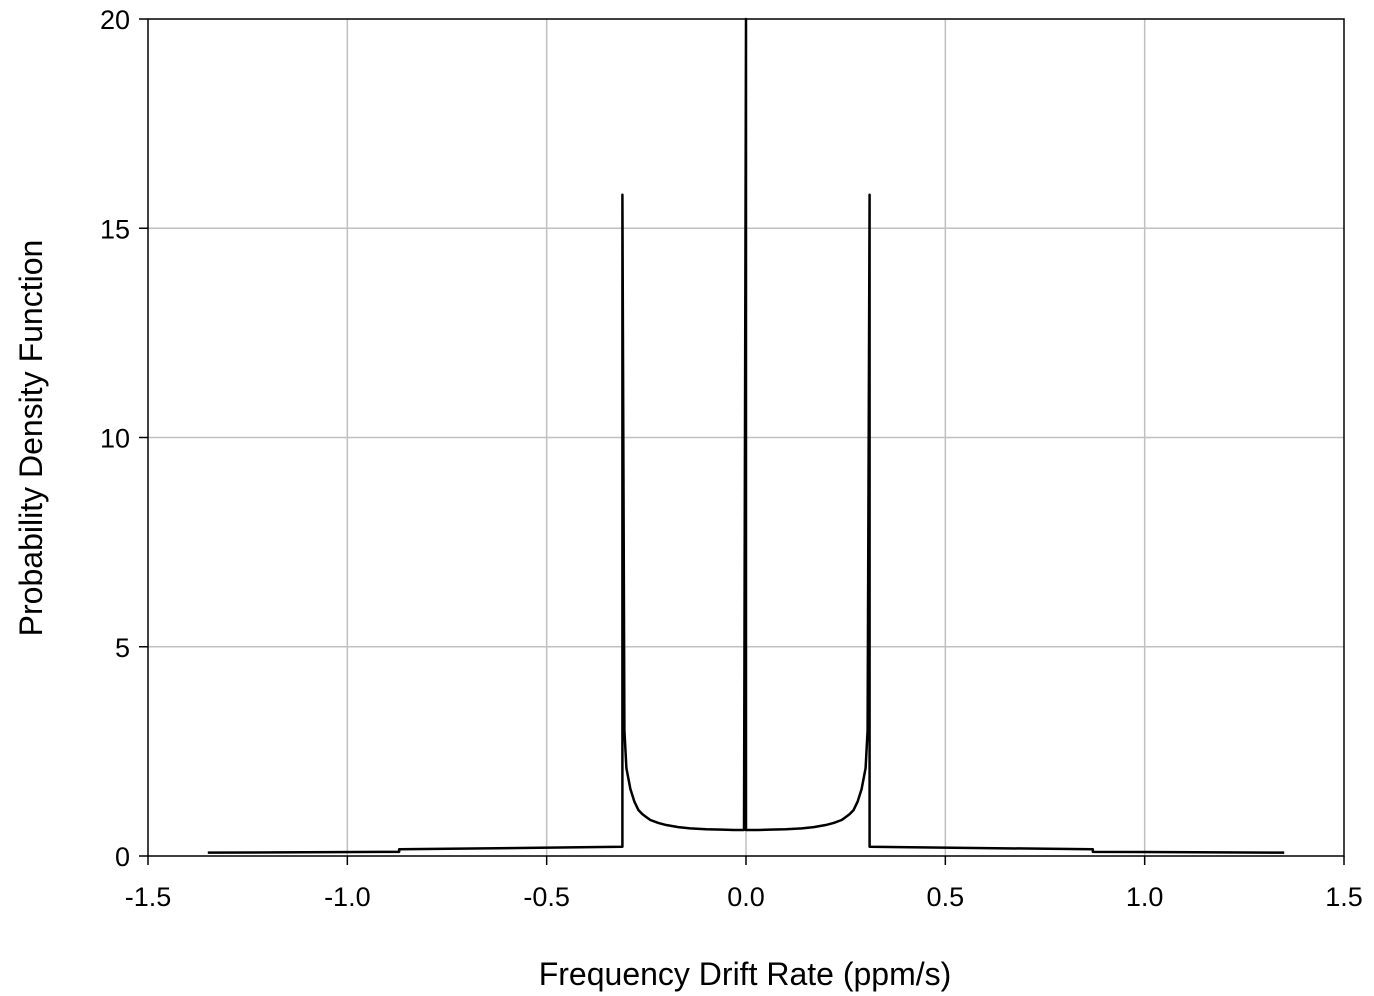 Image resolution: width=1374 pixels, height=996 pixels. Describe the element at coordinates (1344, 897) in the screenshot. I see `x-tick-label: 1.5` at that location.